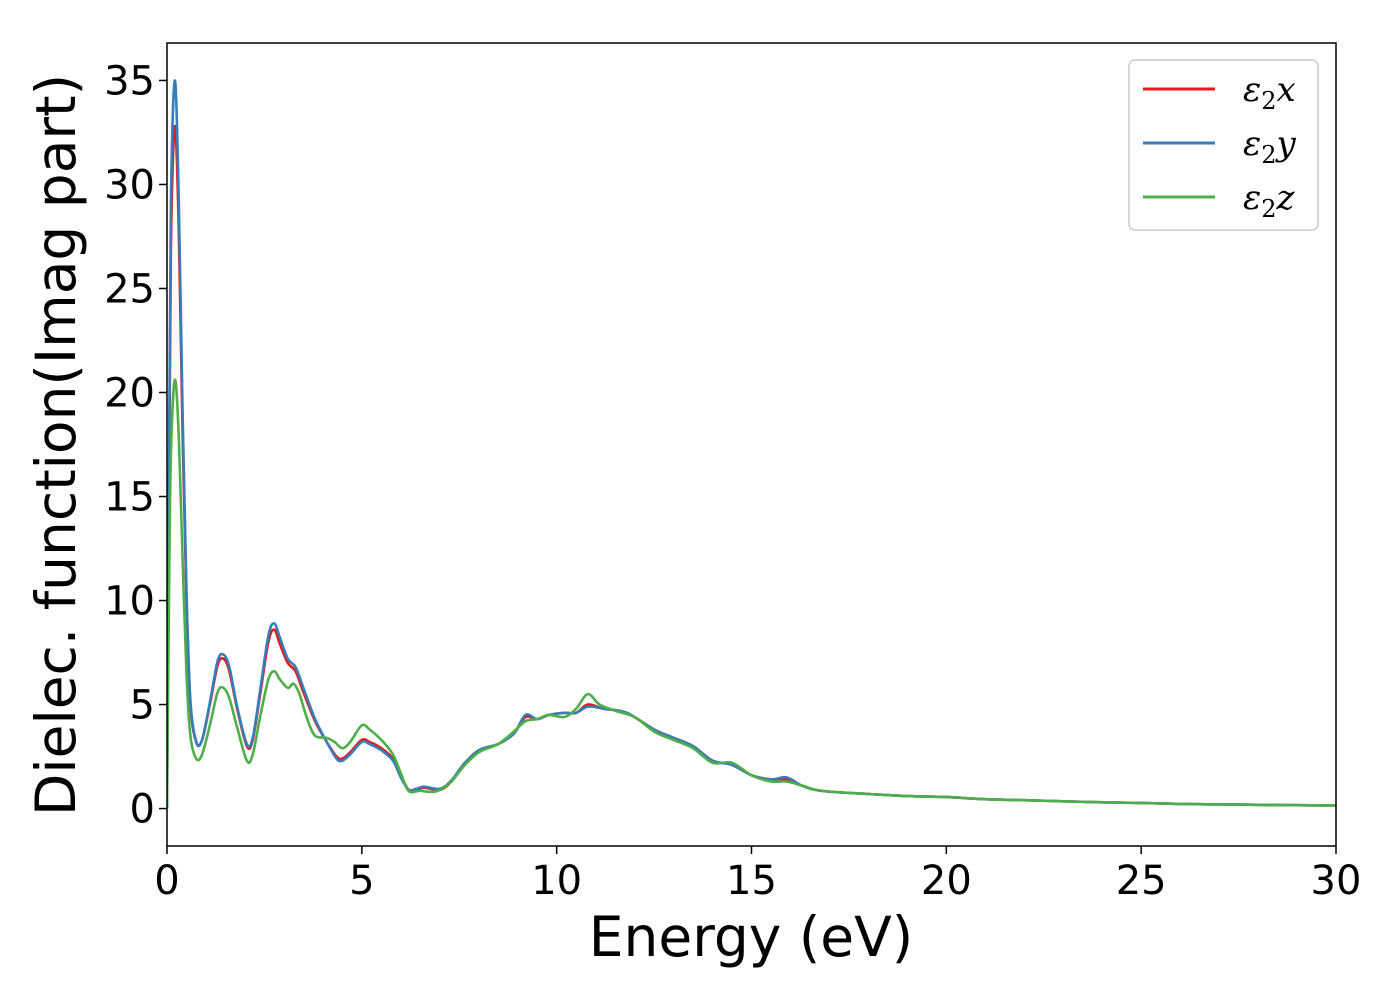  I want to click on y-tick-label: 25, so click(129, 289).